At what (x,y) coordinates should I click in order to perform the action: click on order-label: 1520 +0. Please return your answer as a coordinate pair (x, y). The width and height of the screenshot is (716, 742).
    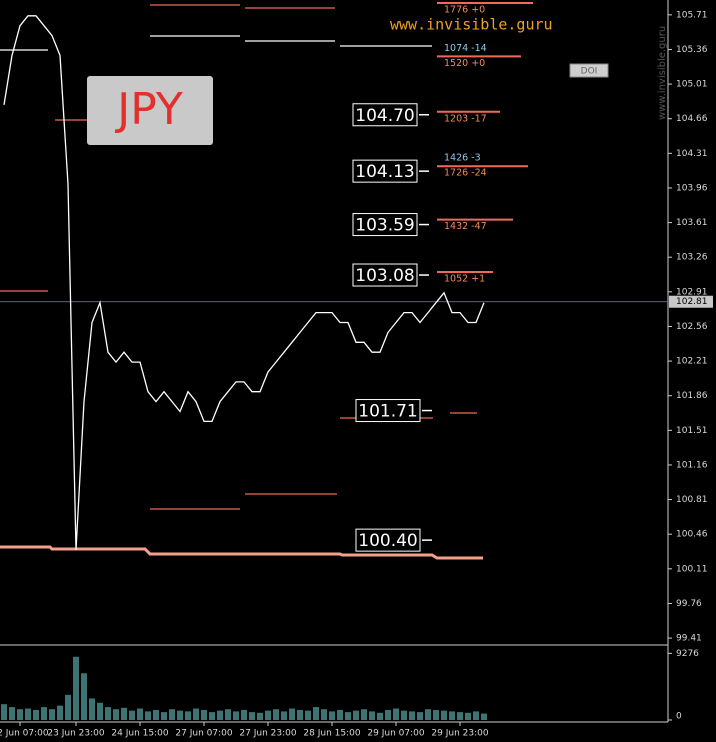
    Looking at the image, I should click on (464, 63).